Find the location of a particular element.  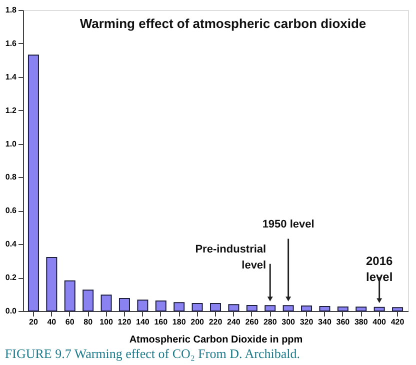

y-tick-label: 1.4 is located at coordinates (11, 77).